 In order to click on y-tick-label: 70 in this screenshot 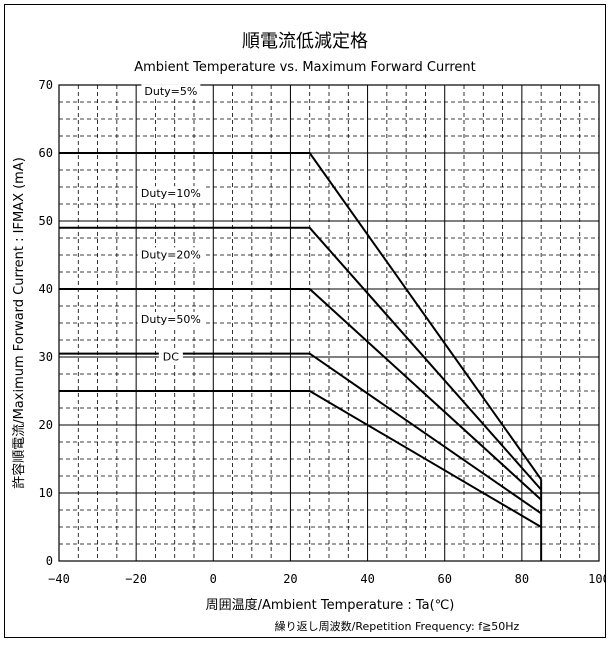, I will do `click(46, 85)`.